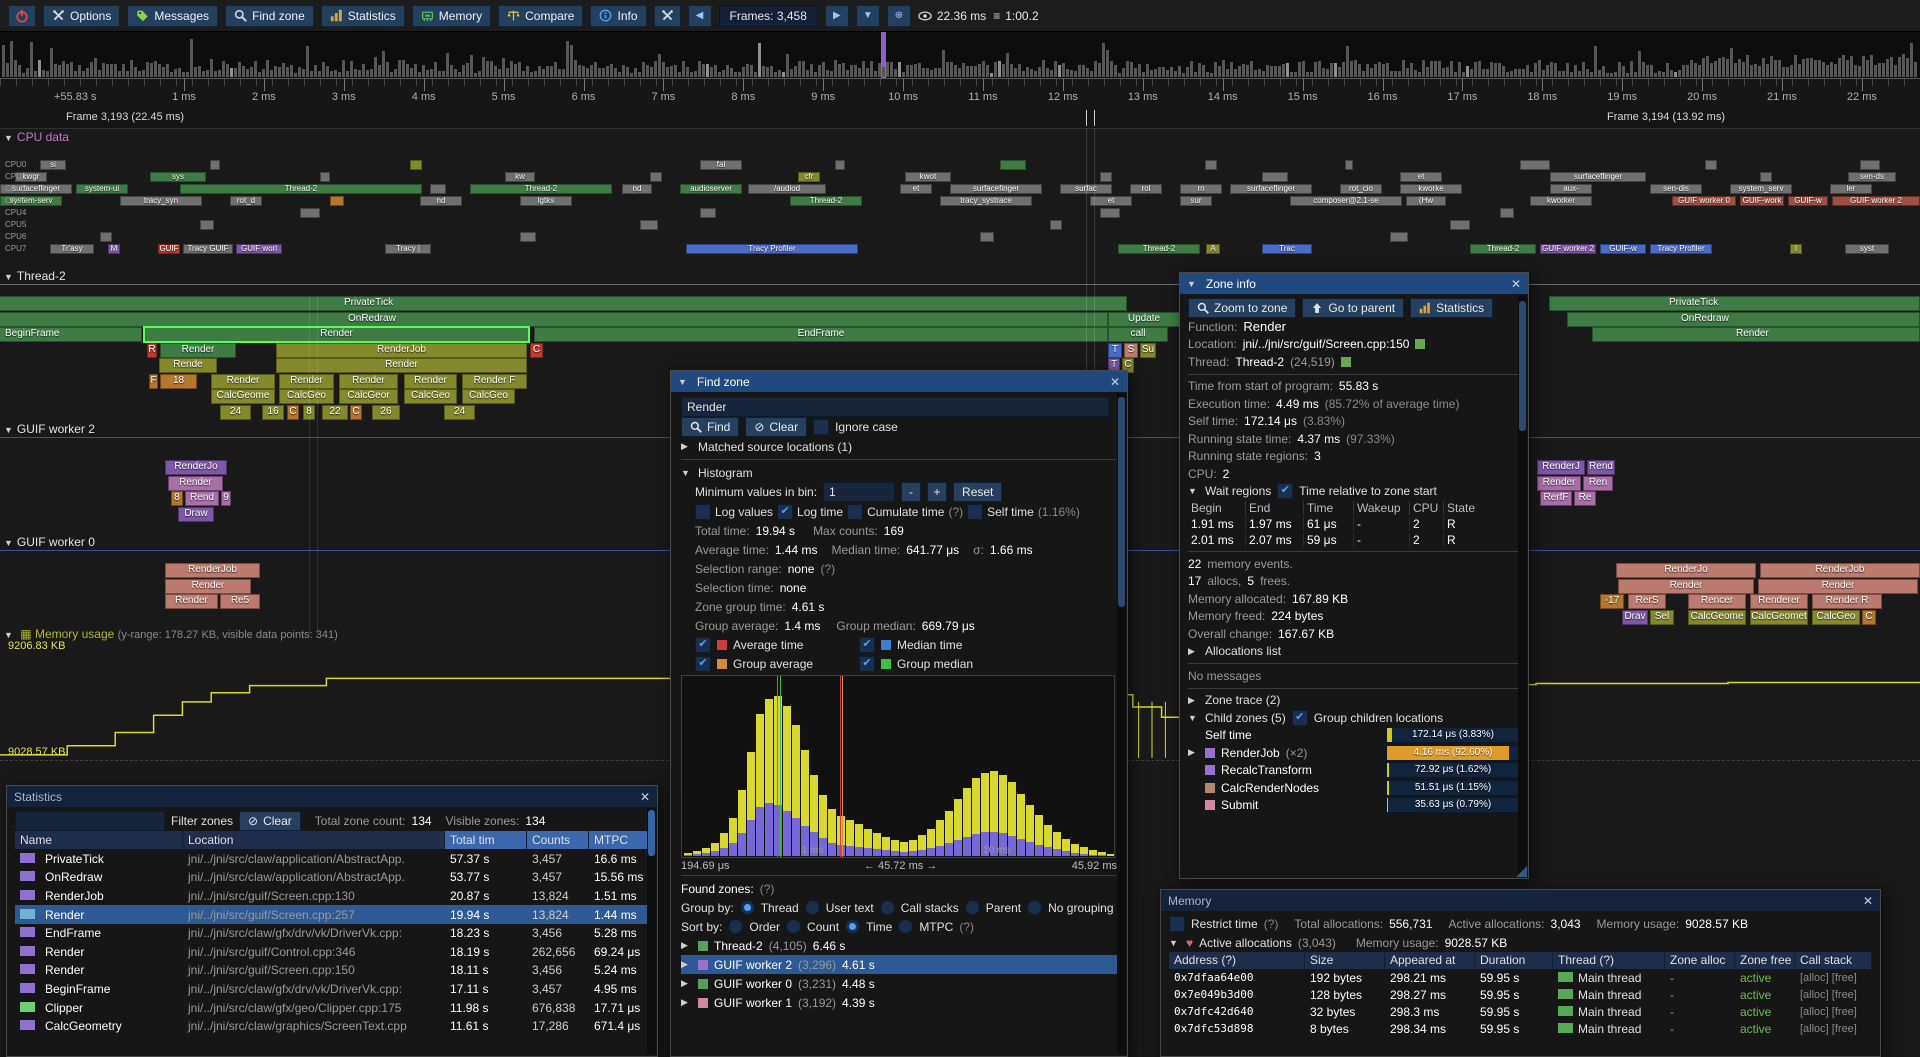 This screenshot has height=1057, width=1920. What do you see at coordinates (152, 350) in the screenshot?
I see `timeline-zone: R` at bounding box center [152, 350].